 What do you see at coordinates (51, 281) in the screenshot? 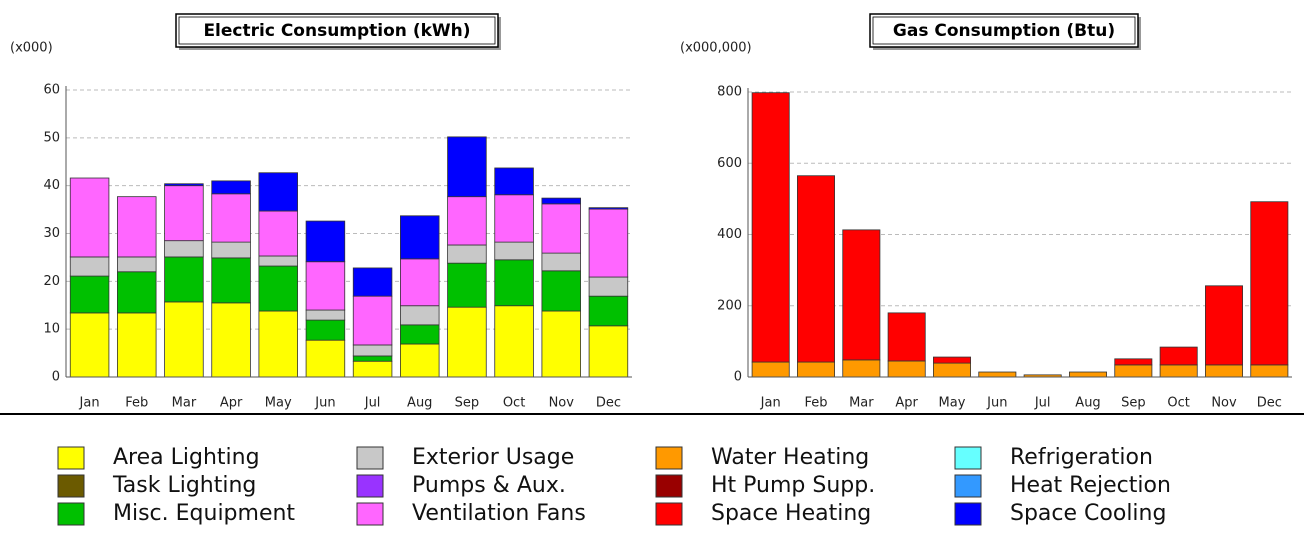
I see `y-tick-label: 20` at bounding box center [51, 281].